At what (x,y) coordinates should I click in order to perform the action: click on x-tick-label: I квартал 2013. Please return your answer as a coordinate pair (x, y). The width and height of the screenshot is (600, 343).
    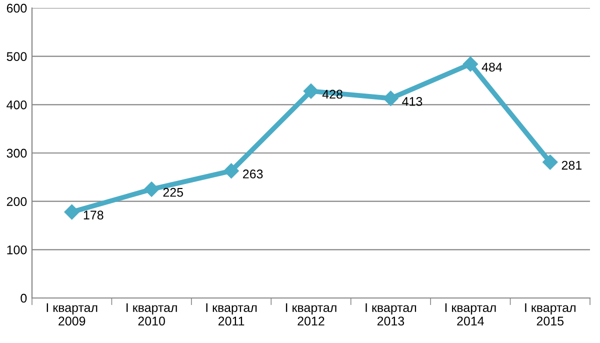
    Looking at the image, I should click on (391, 314).